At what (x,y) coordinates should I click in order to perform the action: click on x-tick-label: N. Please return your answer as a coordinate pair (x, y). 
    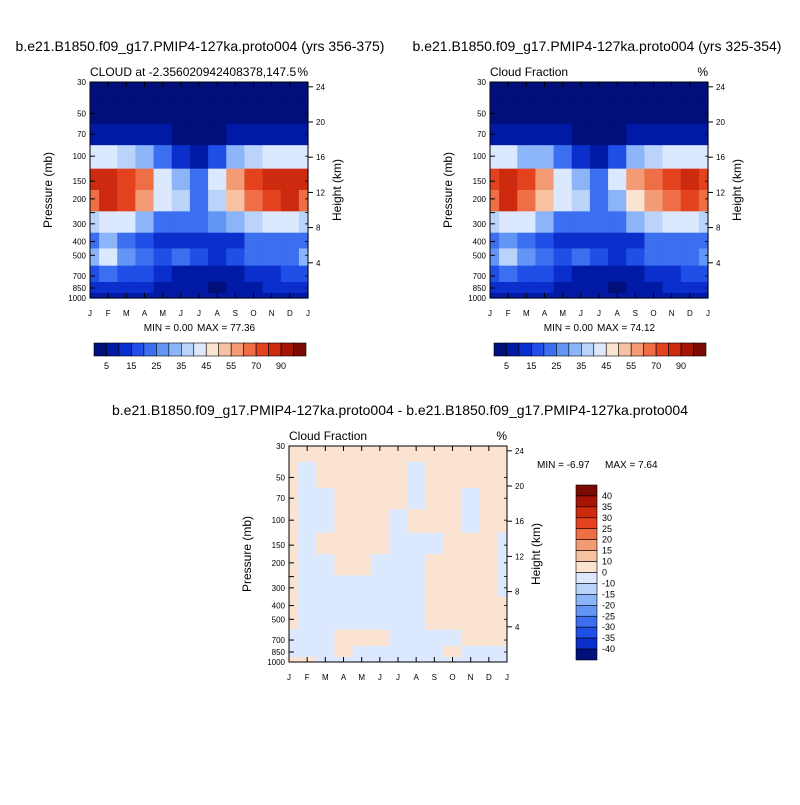
    Looking at the image, I should click on (471, 677).